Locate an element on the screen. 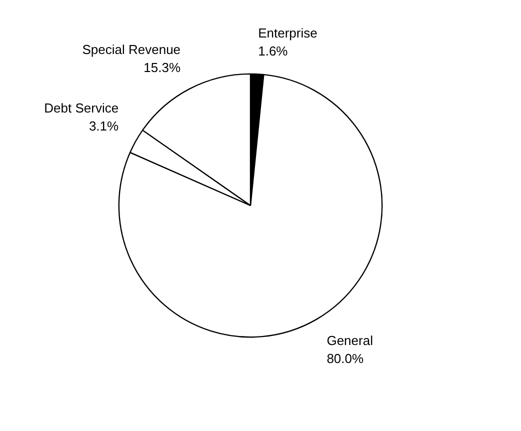 The height and width of the screenshot is (431, 521). data-label: 80.0% is located at coordinates (345, 358).